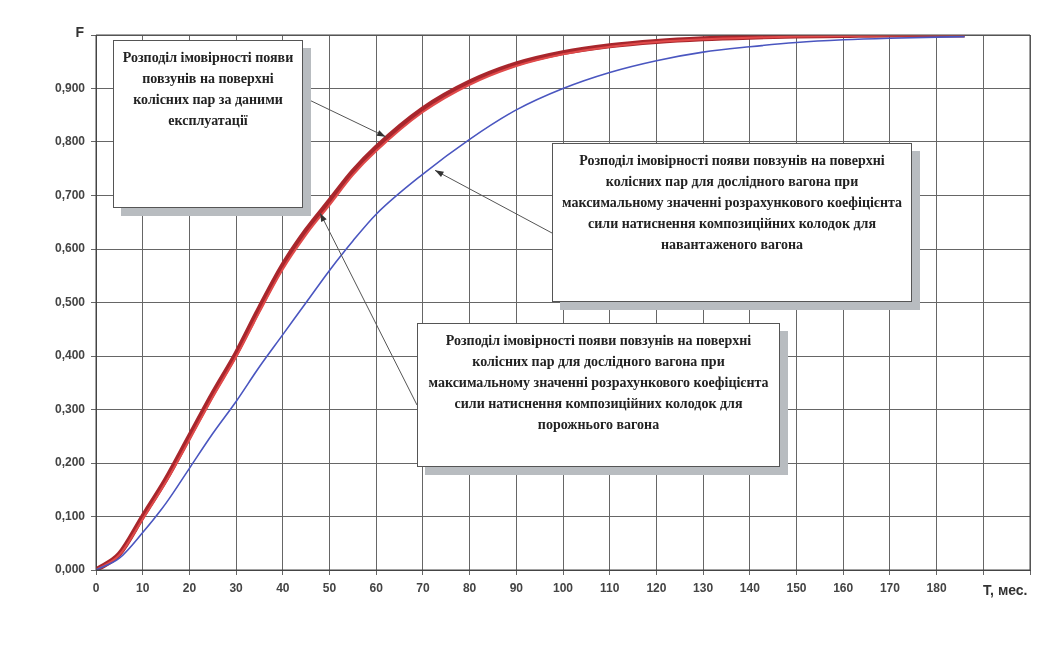 The width and height of the screenshot is (1051, 648). What do you see at coordinates (1005, 589) in the screenshot?
I see `x-axis-title: T, мес.` at bounding box center [1005, 589].